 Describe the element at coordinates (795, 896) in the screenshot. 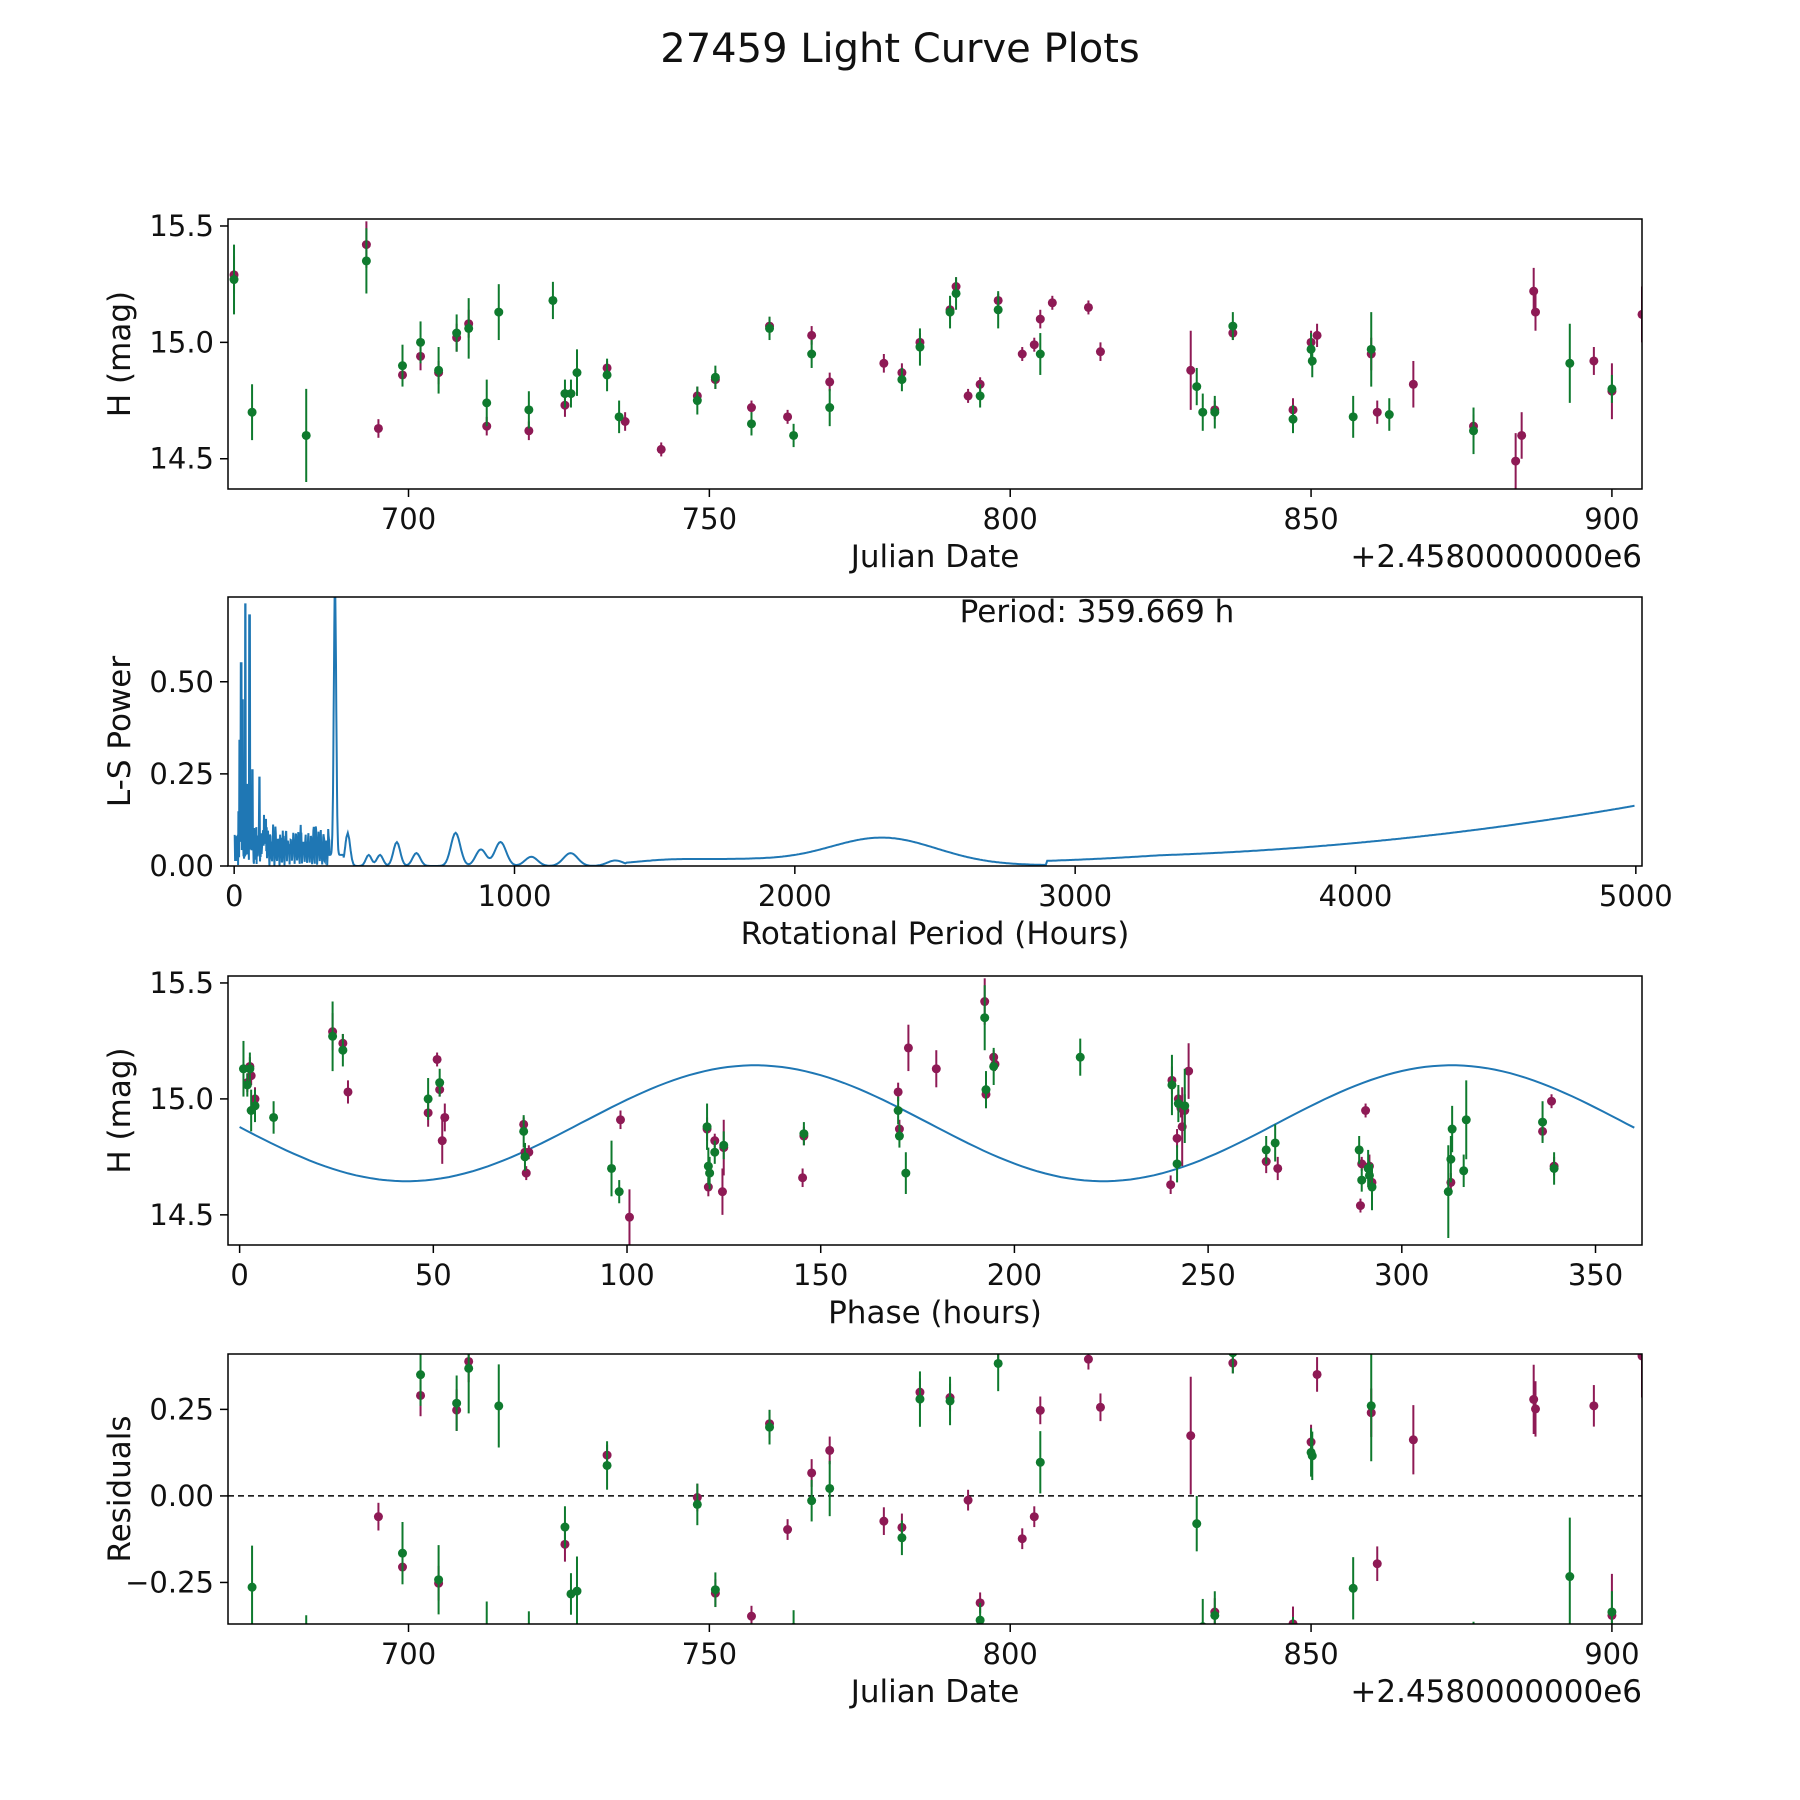

I see `x-tick-label: 2000` at that location.